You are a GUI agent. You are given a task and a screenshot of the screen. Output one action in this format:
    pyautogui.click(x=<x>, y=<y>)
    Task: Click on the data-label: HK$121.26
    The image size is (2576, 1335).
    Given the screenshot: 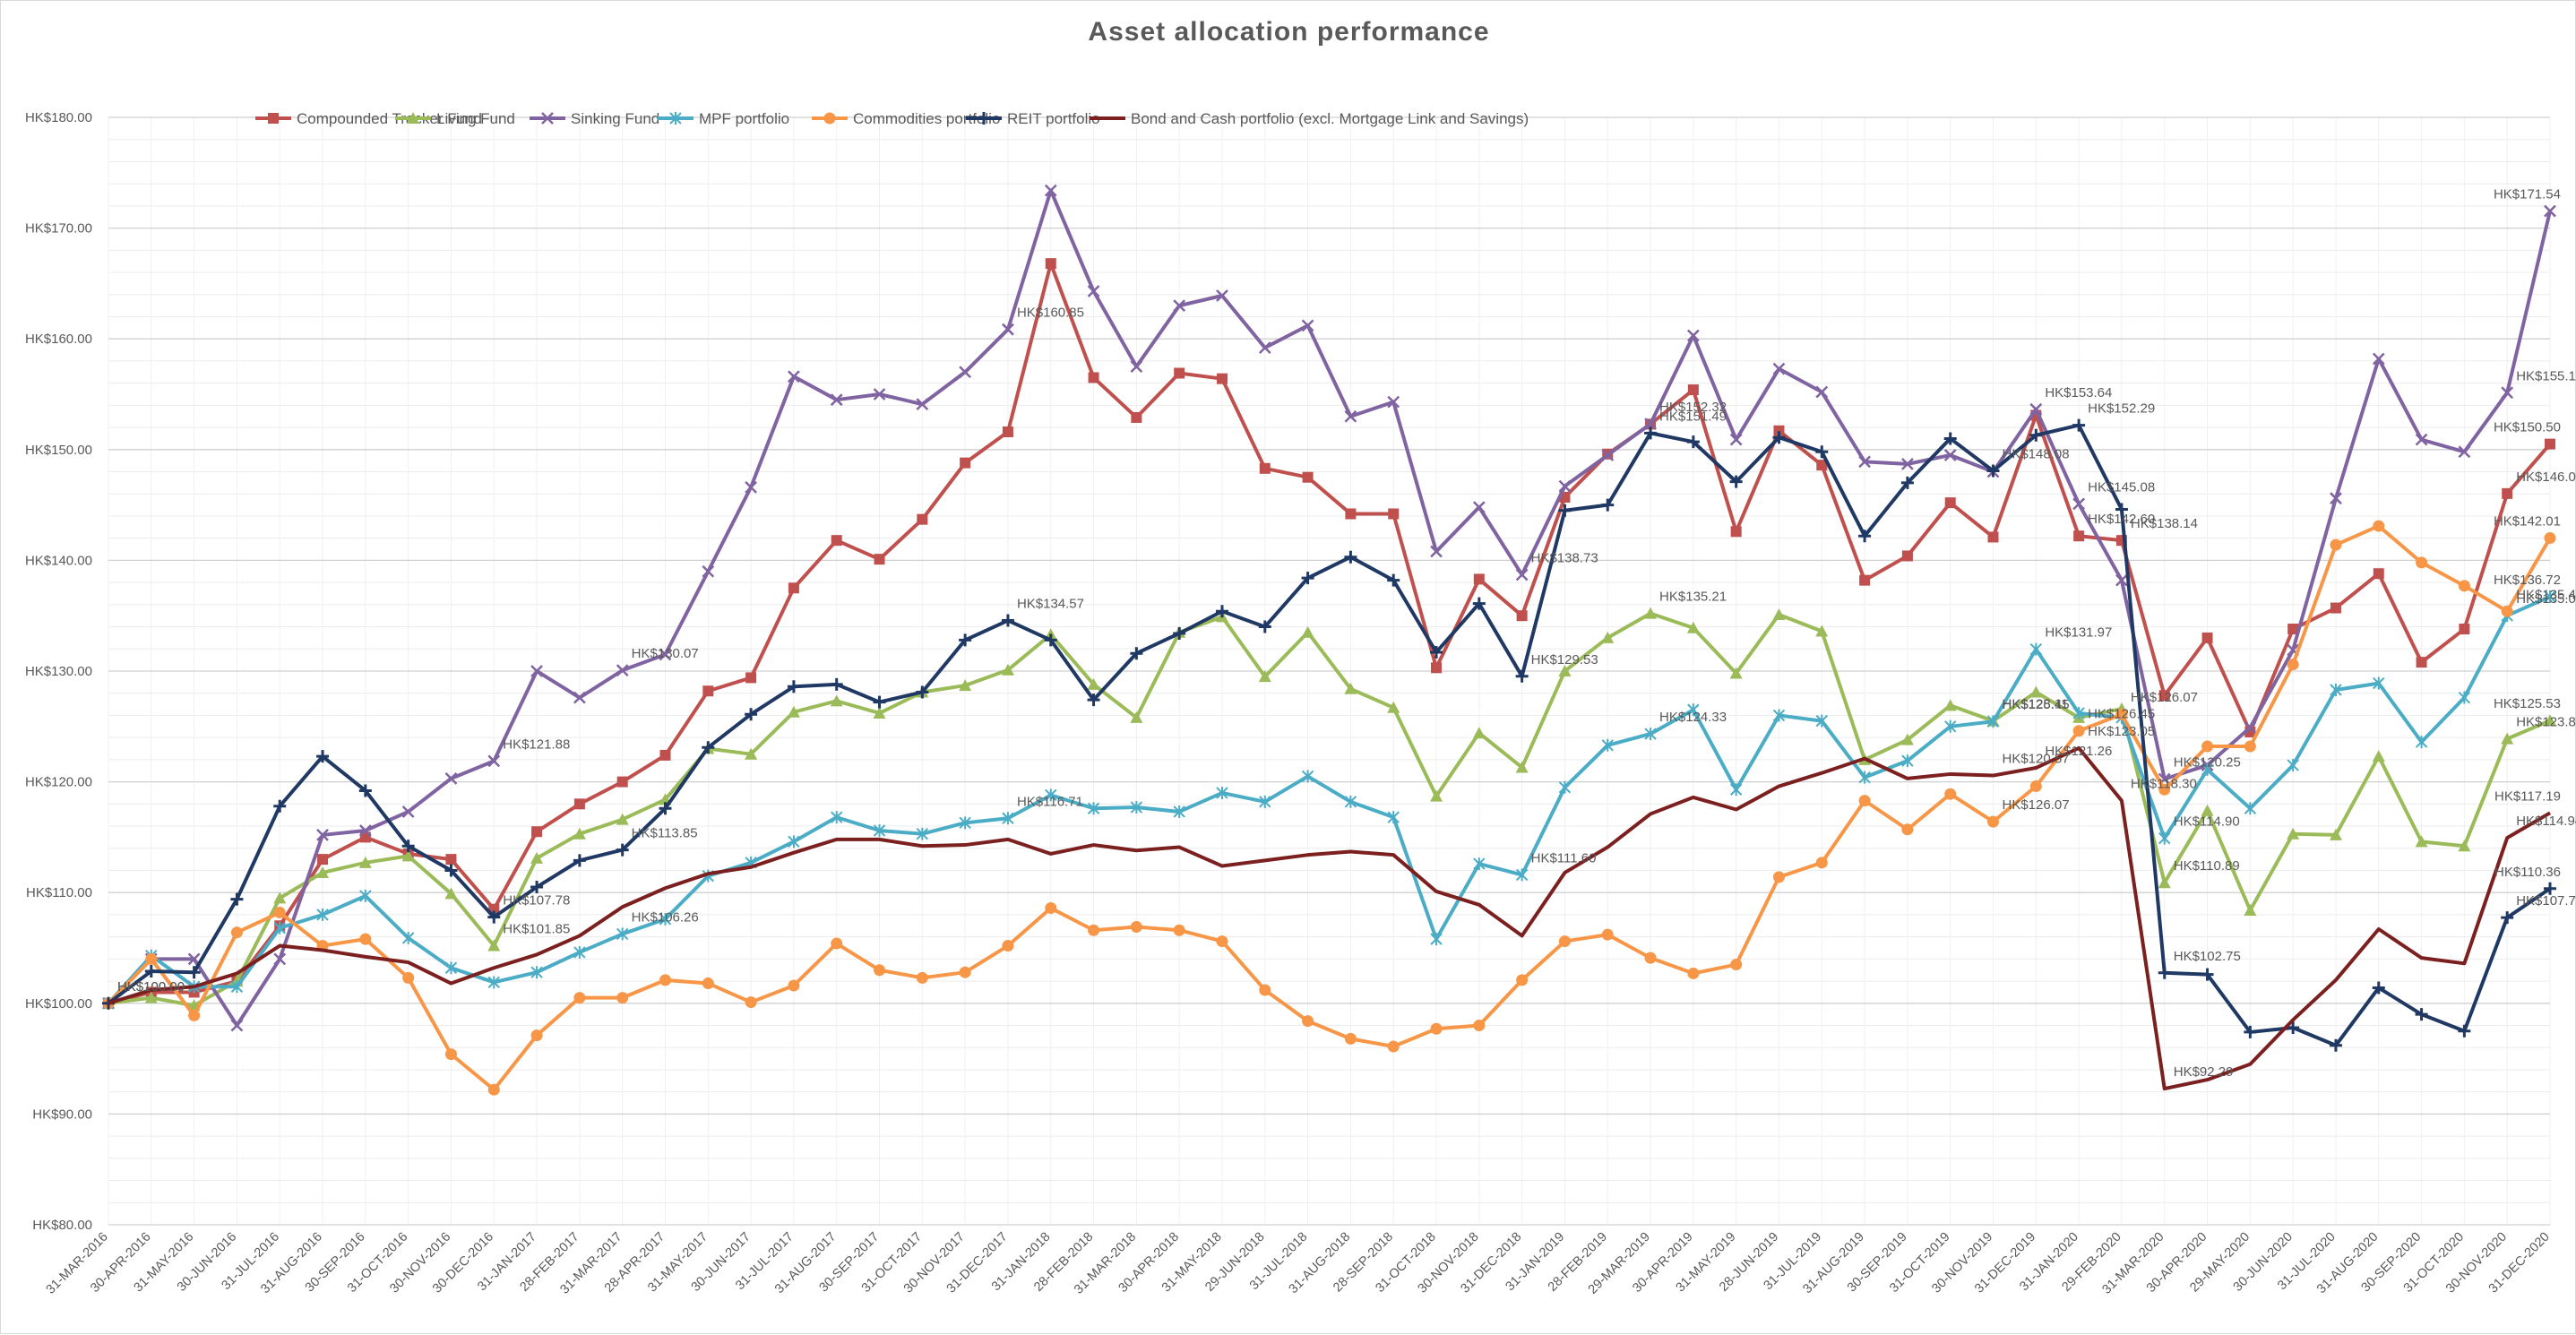 What is the action you would take?
    pyautogui.click(x=2078, y=751)
    